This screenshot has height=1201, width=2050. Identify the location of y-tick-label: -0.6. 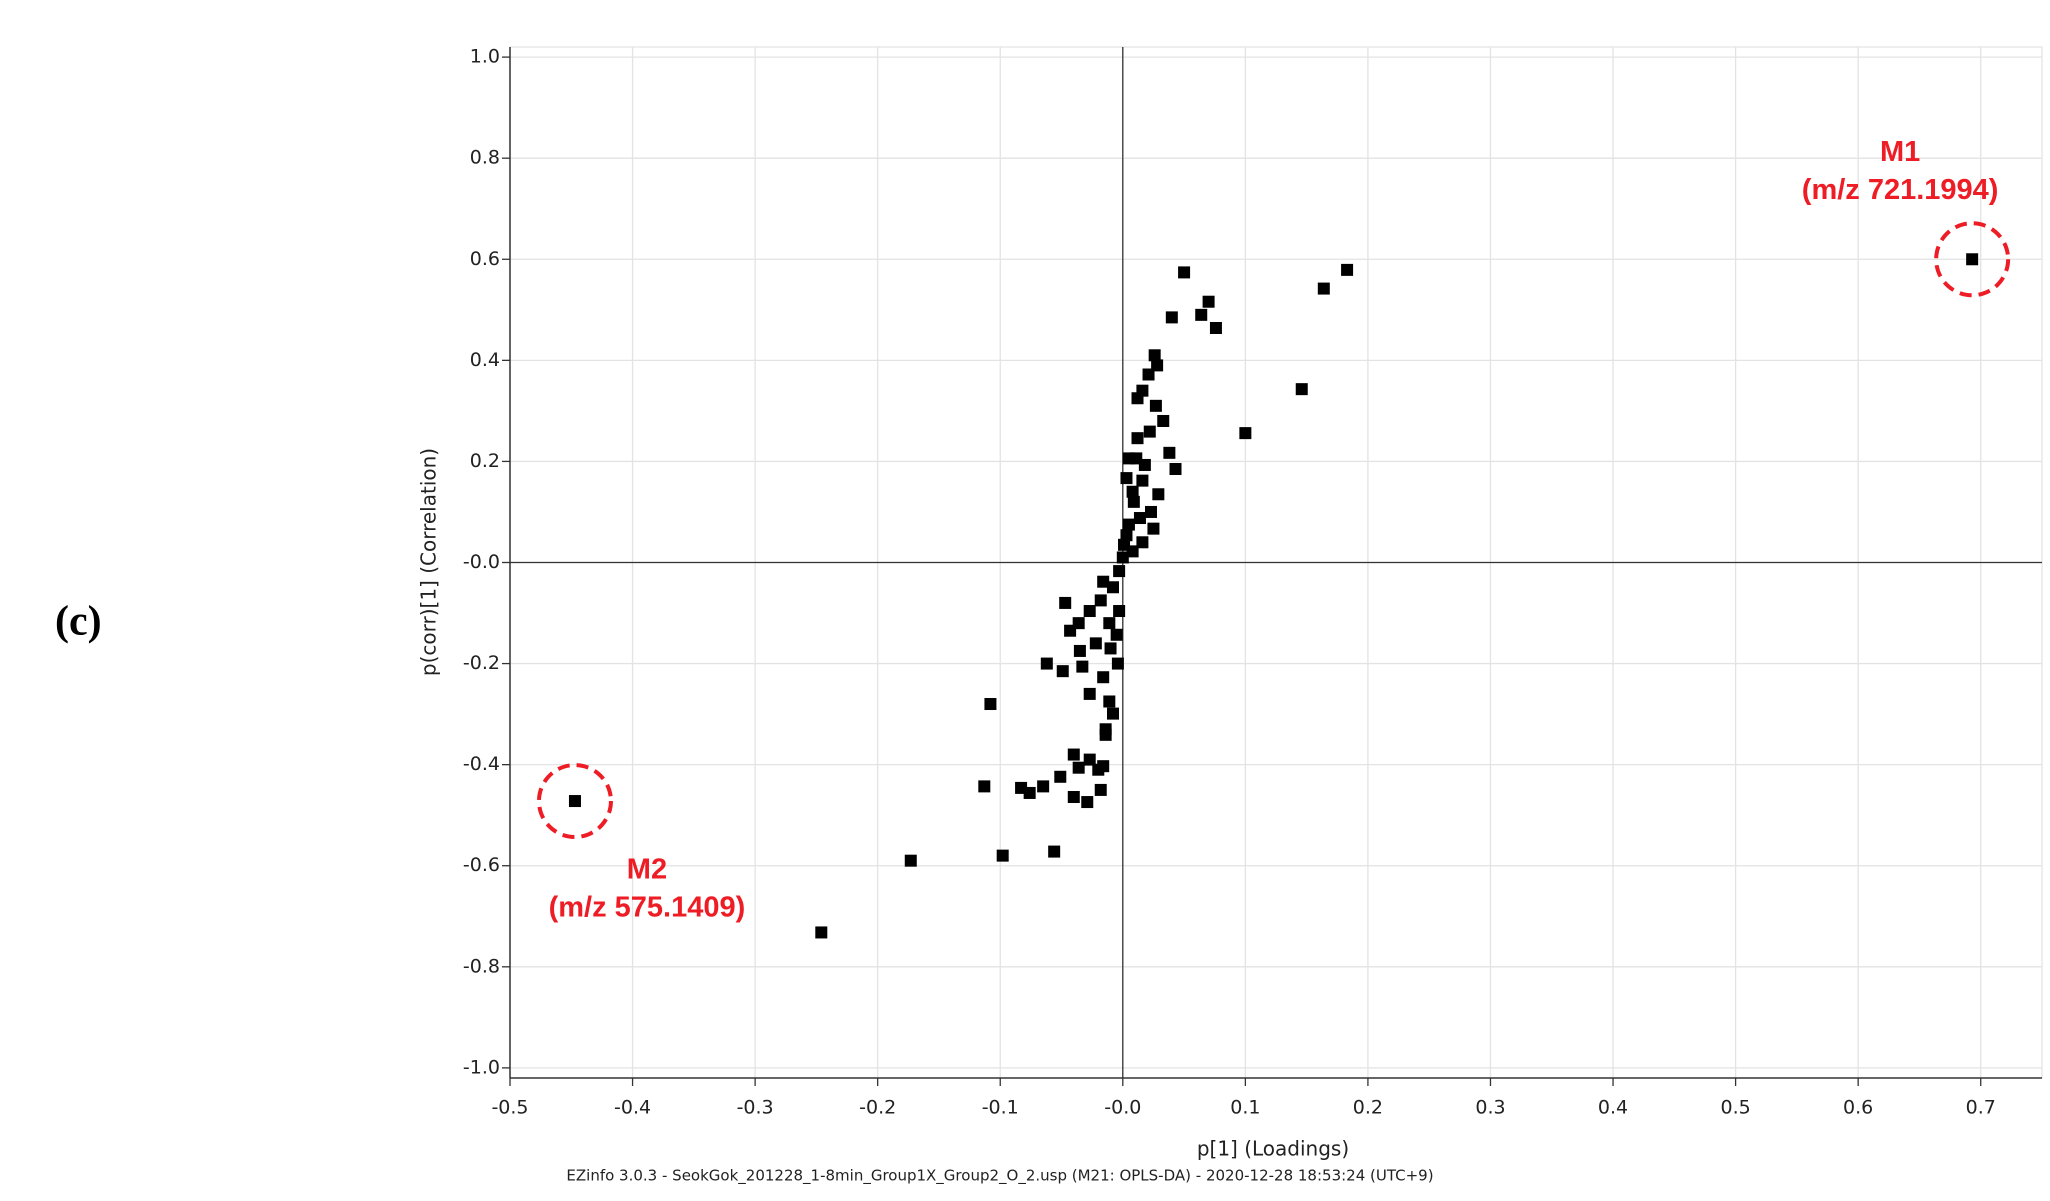
(481, 865).